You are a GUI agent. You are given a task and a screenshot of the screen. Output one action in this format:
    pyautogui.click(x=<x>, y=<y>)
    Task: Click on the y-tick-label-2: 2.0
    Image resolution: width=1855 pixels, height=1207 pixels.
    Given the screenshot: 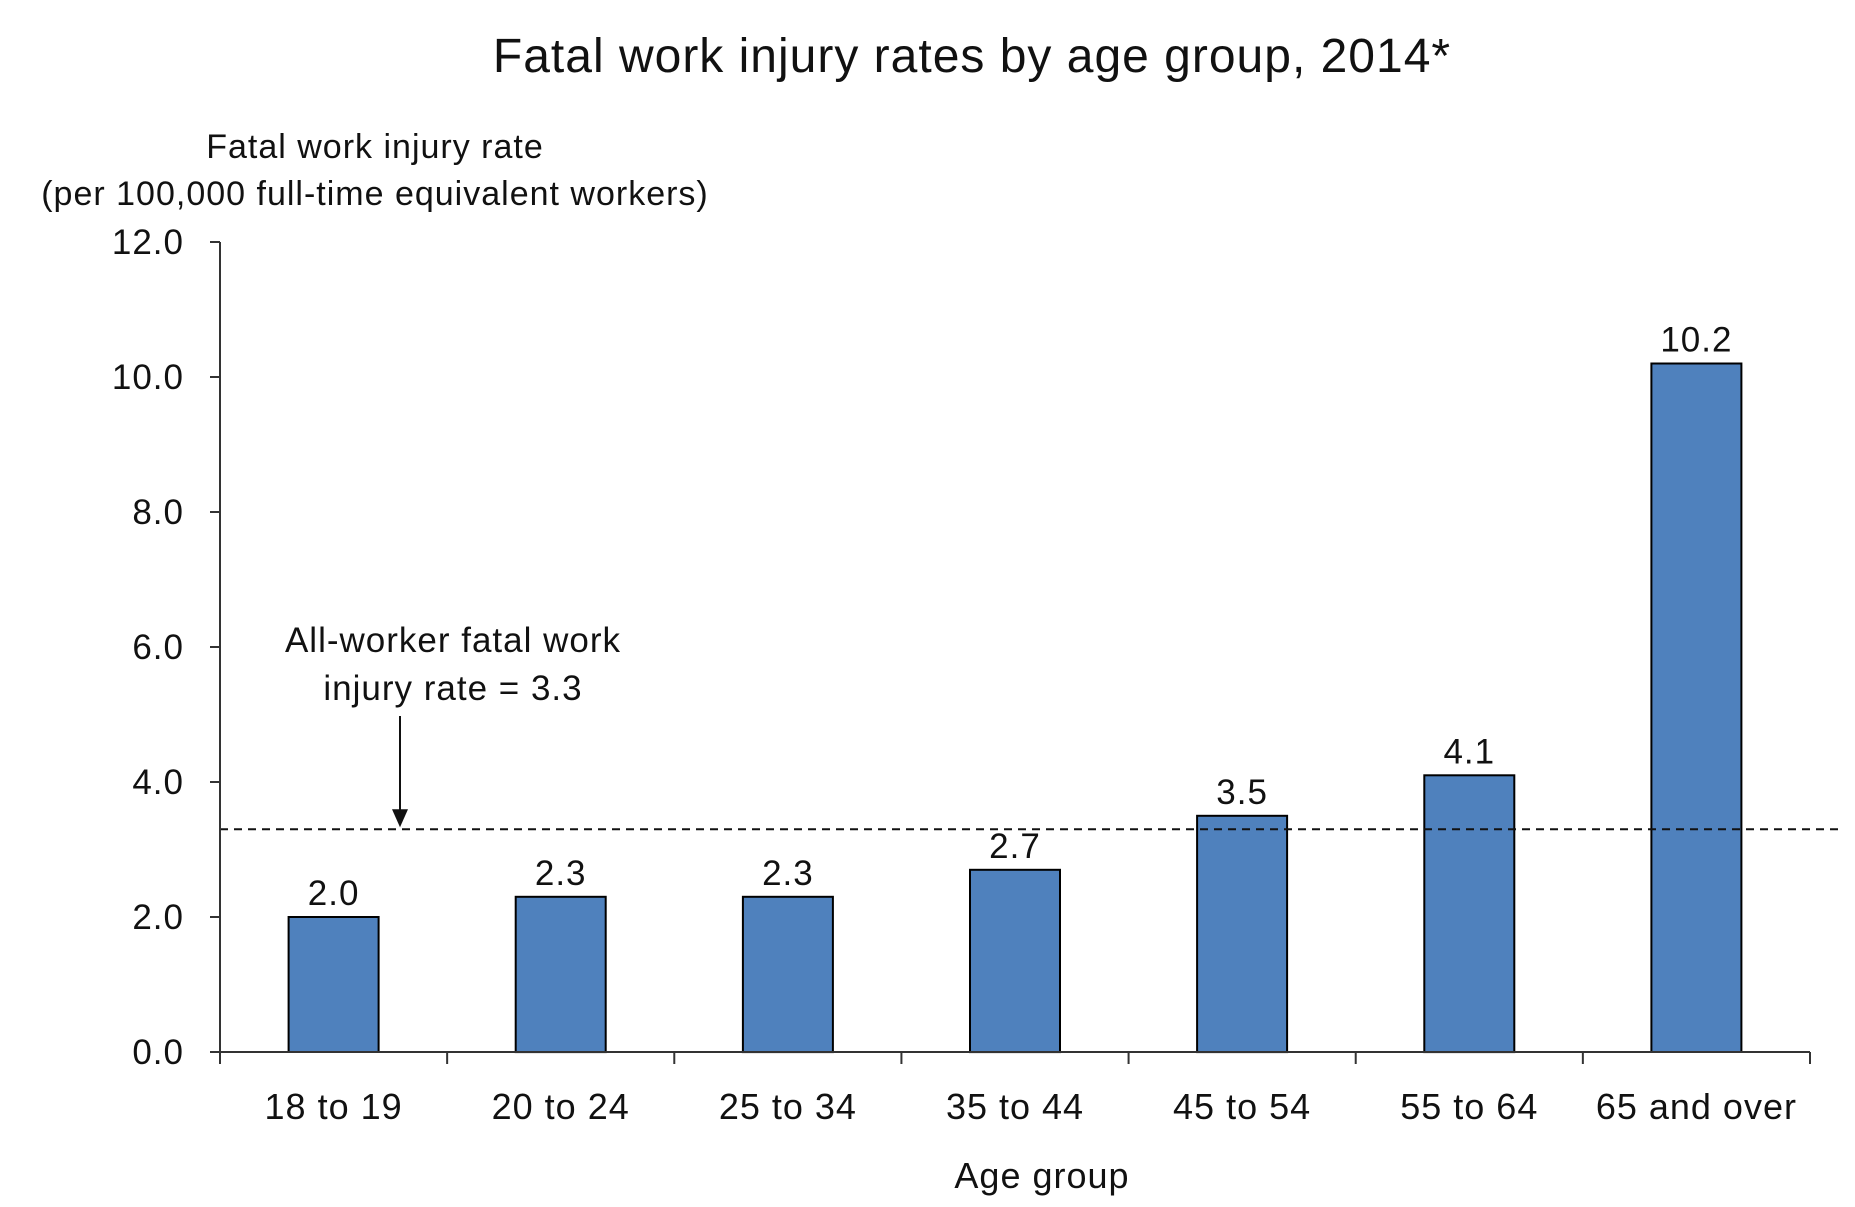 What is the action you would take?
    pyautogui.click(x=158, y=917)
    